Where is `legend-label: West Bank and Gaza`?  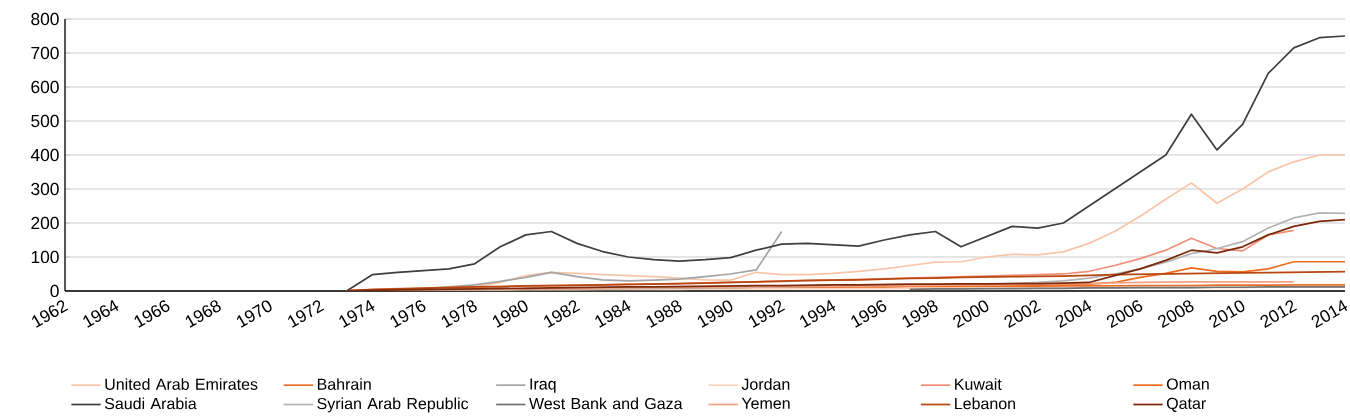
legend-label: West Bank and Gaza is located at coordinates (606, 403).